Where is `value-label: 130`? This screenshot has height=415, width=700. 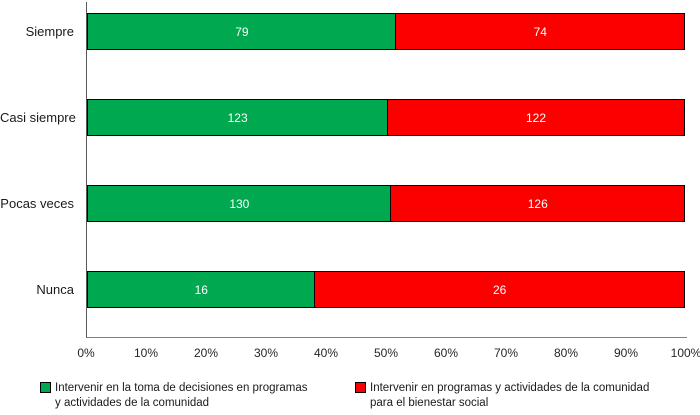
value-label: 130 is located at coordinates (239, 203).